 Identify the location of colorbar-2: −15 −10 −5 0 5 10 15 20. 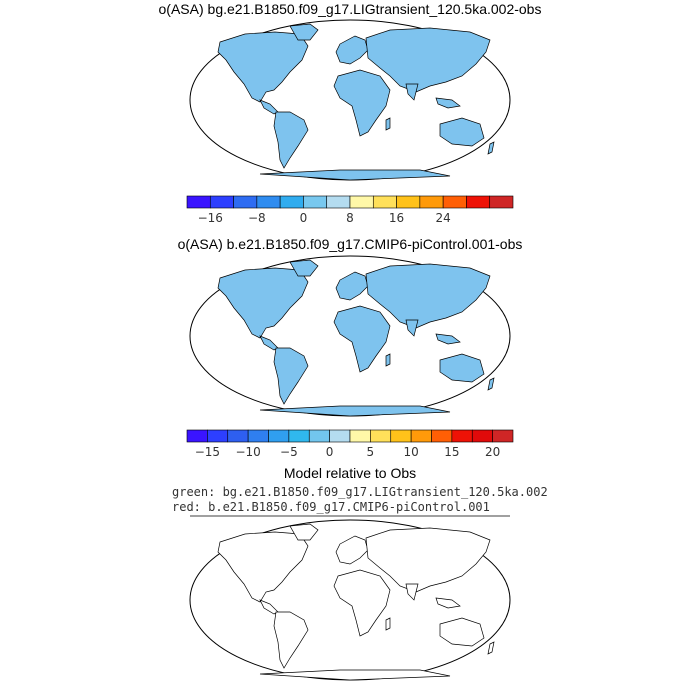
(350, 444).